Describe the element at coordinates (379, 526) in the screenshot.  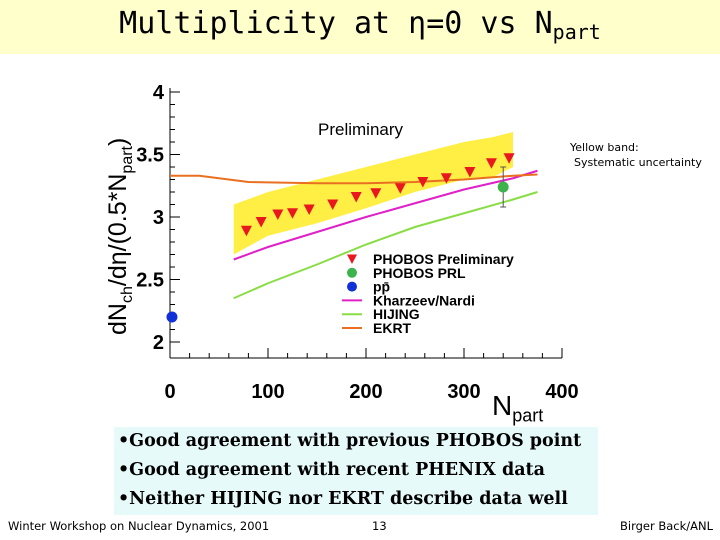
I see `footer-page-number: 13` at that location.